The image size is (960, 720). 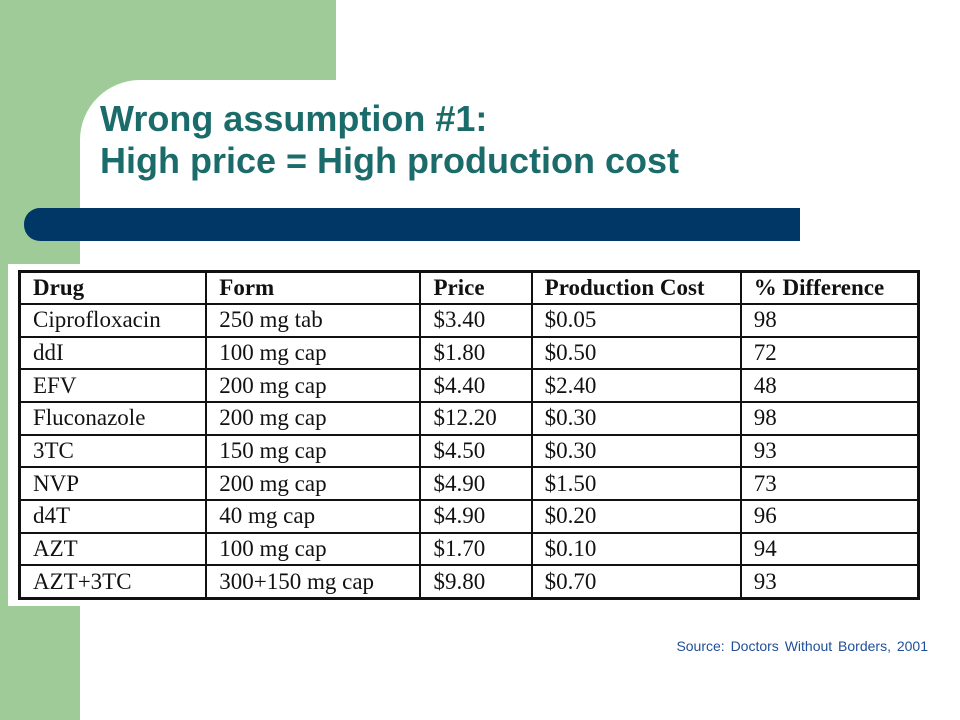 I want to click on source-citation: Source: Doctors Without Borders, 2001, so click(x=802, y=646).